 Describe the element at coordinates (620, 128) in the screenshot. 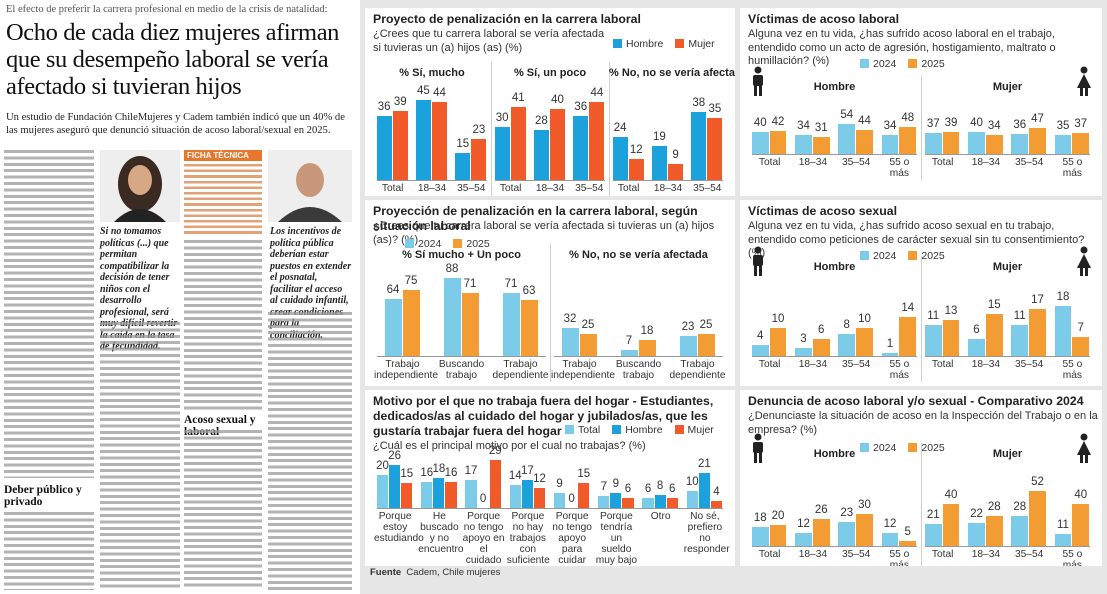

I see `value-label: 24` at that location.